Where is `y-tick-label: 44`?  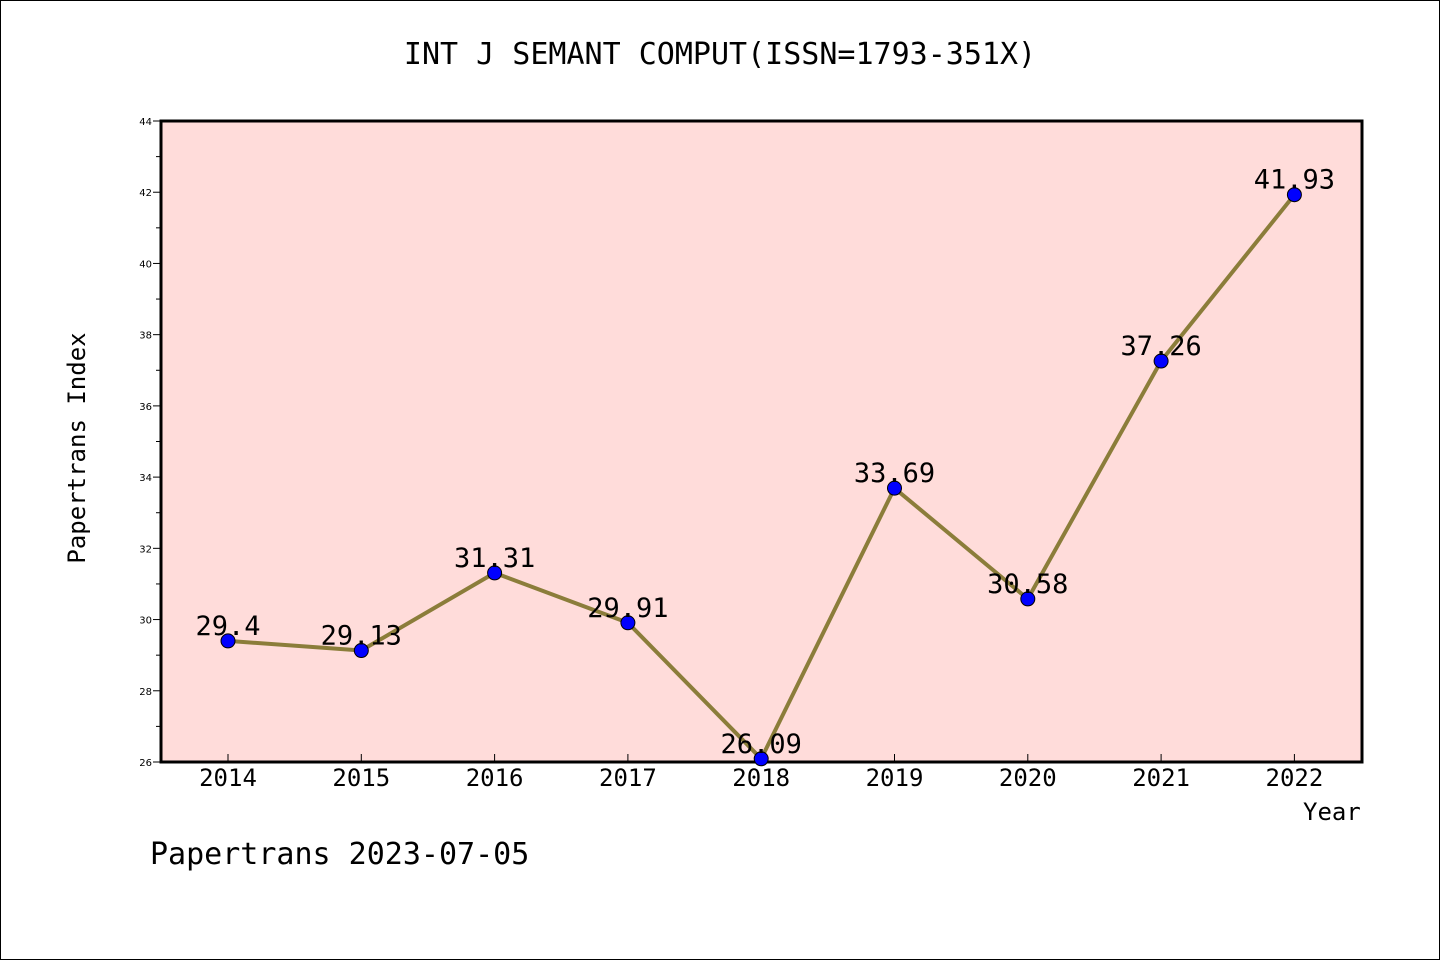 y-tick-label: 44 is located at coordinates (145, 122).